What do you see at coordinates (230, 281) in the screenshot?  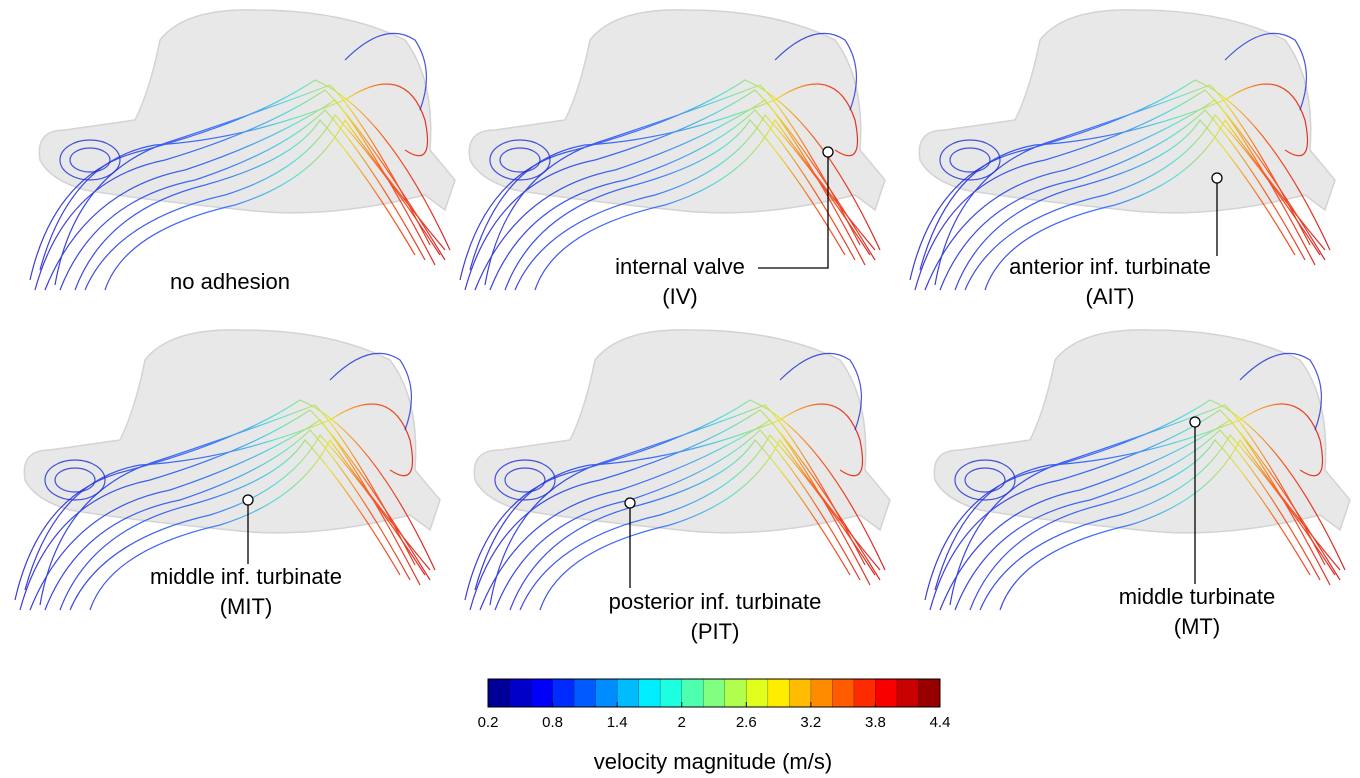 I see `panel-label: no adhesion` at bounding box center [230, 281].